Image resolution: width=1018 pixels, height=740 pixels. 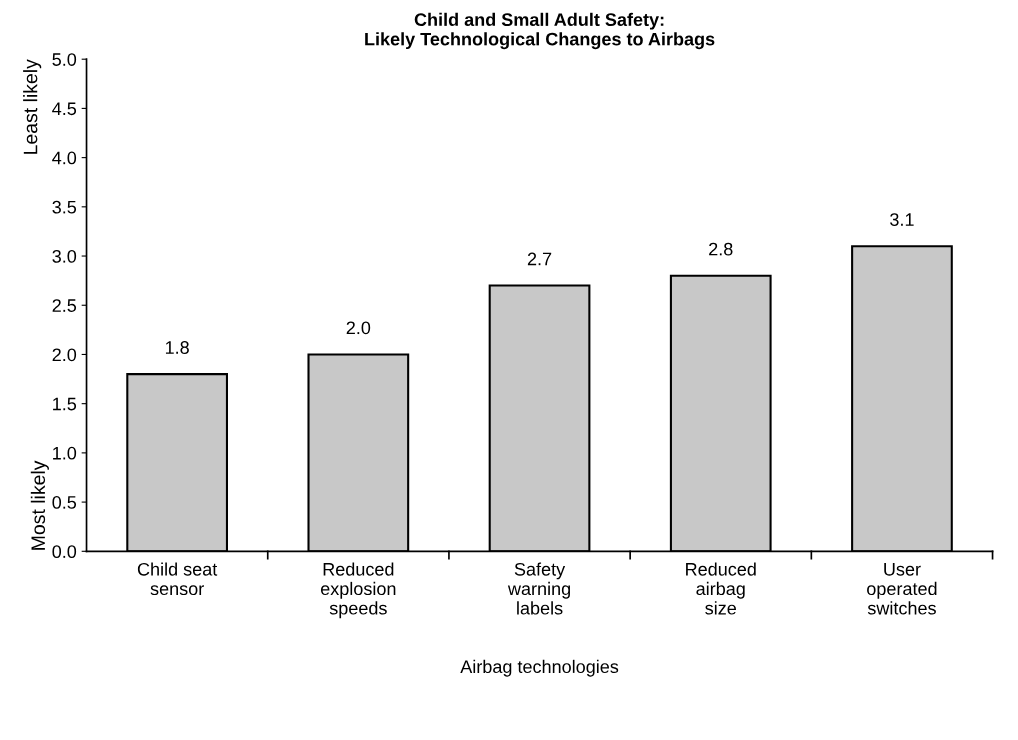 What do you see at coordinates (721, 249) in the screenshot?
I see `data-label: 2.8` at bounding box center [721, 249].